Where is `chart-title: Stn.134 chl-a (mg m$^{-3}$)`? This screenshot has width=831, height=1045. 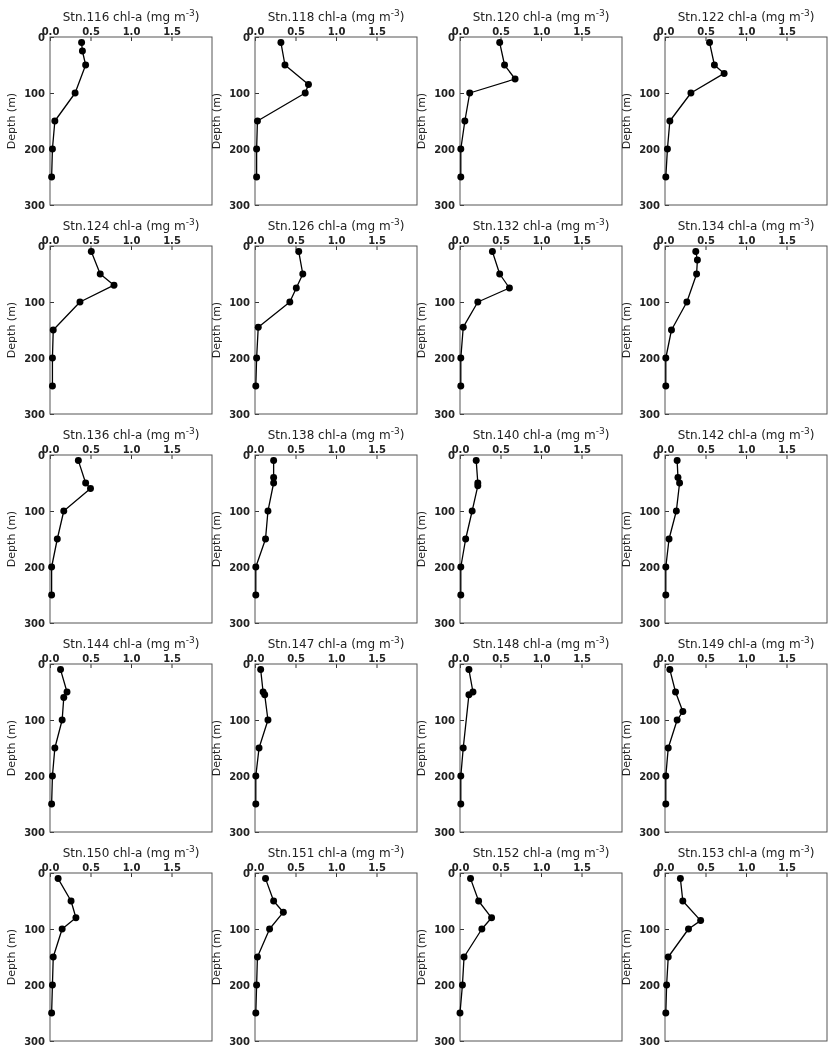 chart-title: Stn.134 chl-a (mg m$^{-3}$) is located at coordinates (746, 225).